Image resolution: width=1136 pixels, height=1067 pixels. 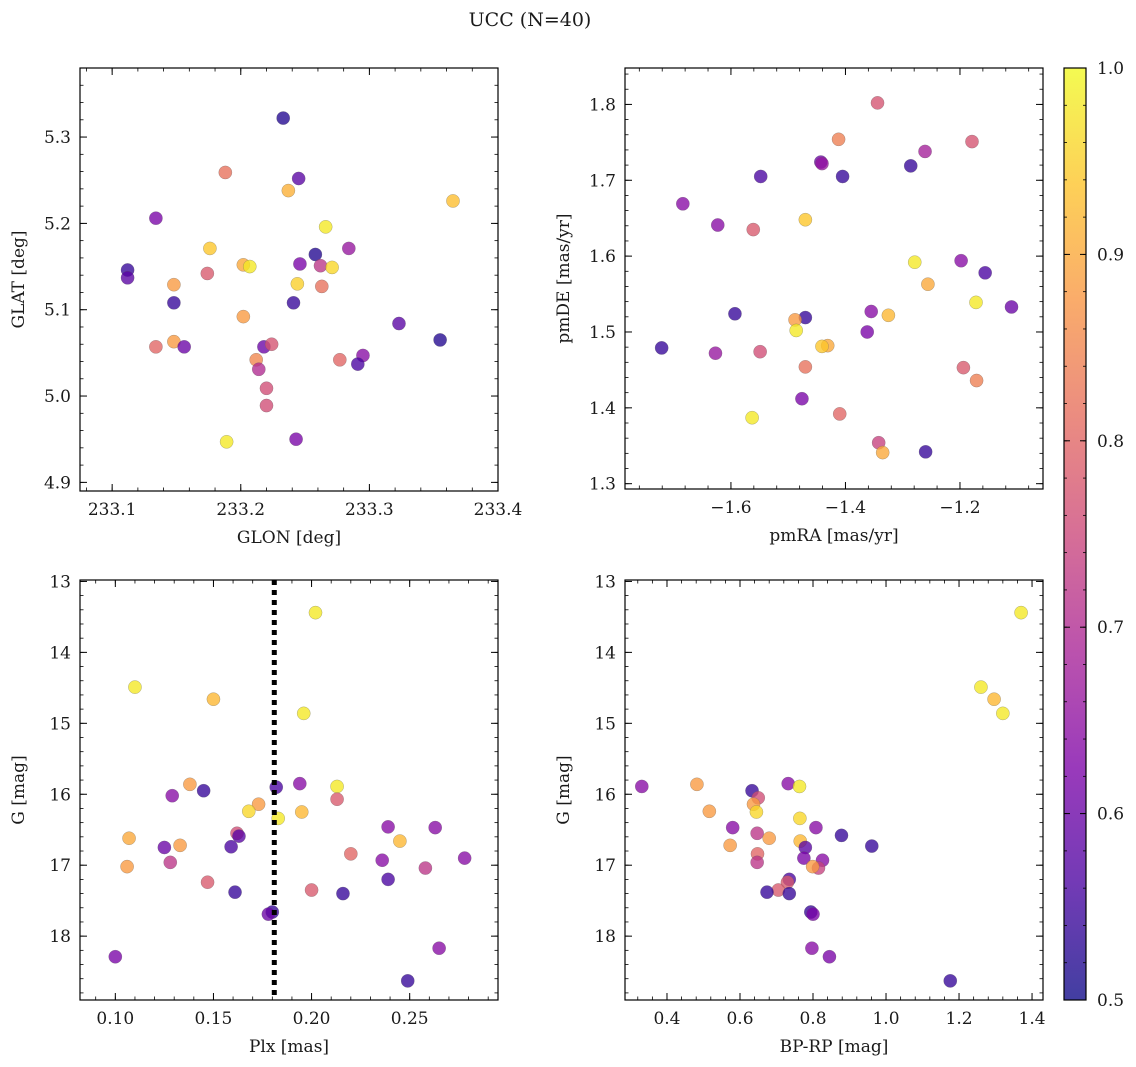 I want to click on y-axis-label: pmDE [mas/yr], so click(x=564, y=278).